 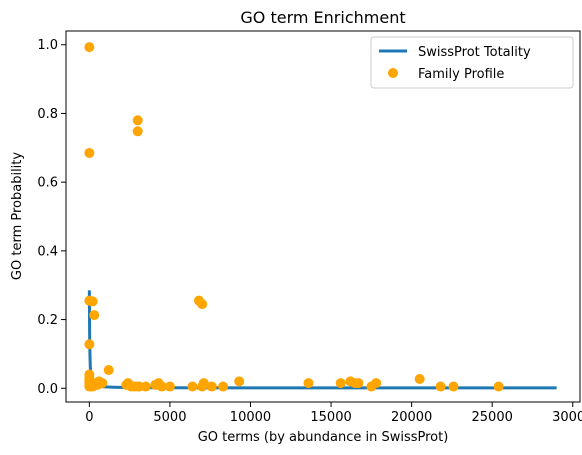 I want to click on y-tick-label: 1.0, so click(x=47, y=45).